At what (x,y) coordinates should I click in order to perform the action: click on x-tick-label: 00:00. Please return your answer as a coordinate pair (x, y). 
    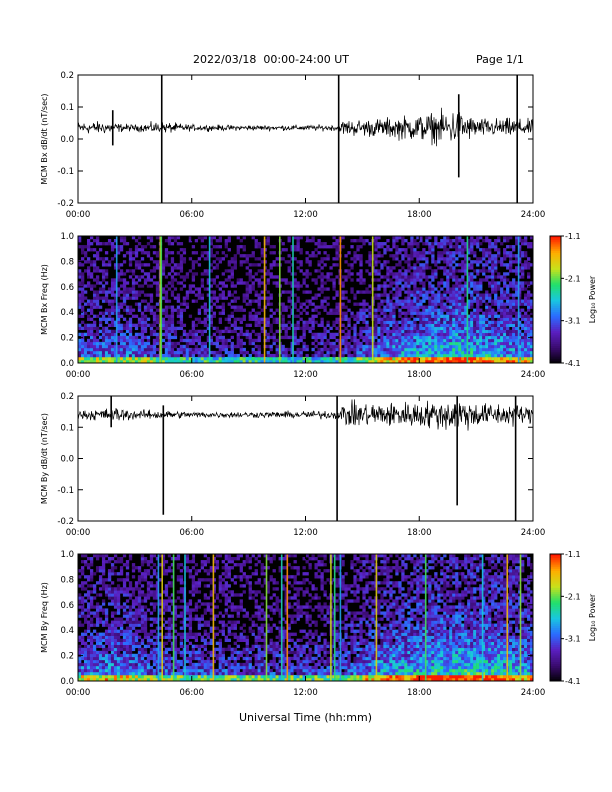
    Looking at the image, I should click on (78, 533).